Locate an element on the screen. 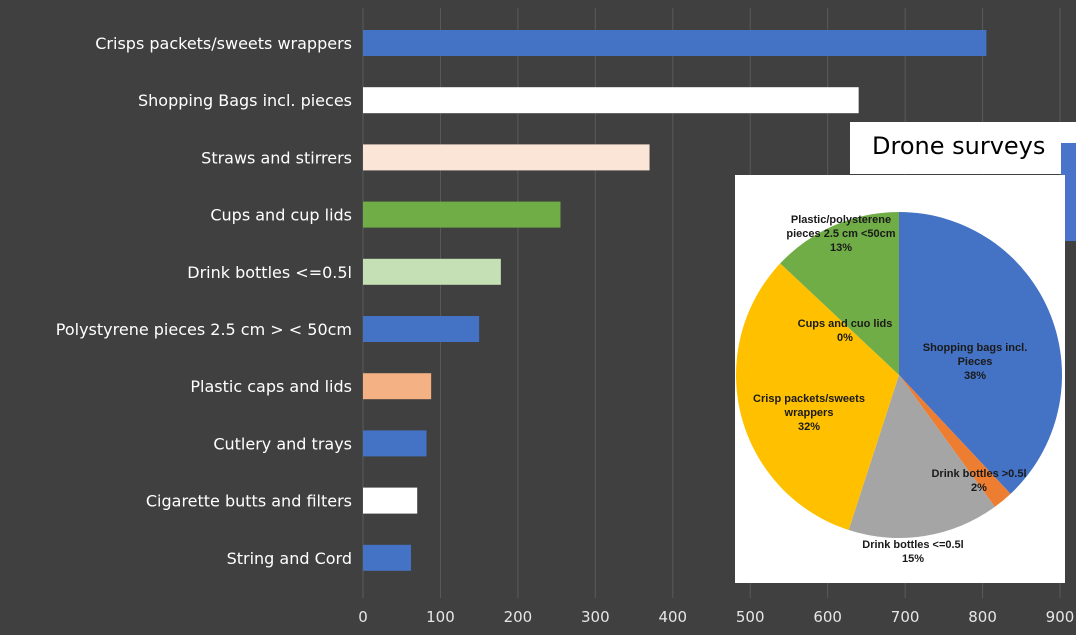  slice-label: Drink bottles >0.5l 2% is located at coordinates (978, 481).